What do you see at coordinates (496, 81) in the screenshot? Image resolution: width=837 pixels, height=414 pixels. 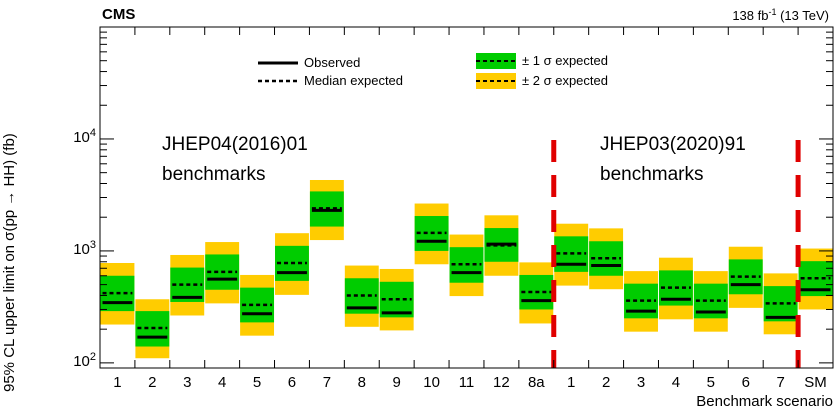 I see `two-sigma-swatch` at bounding box center [496, 81].